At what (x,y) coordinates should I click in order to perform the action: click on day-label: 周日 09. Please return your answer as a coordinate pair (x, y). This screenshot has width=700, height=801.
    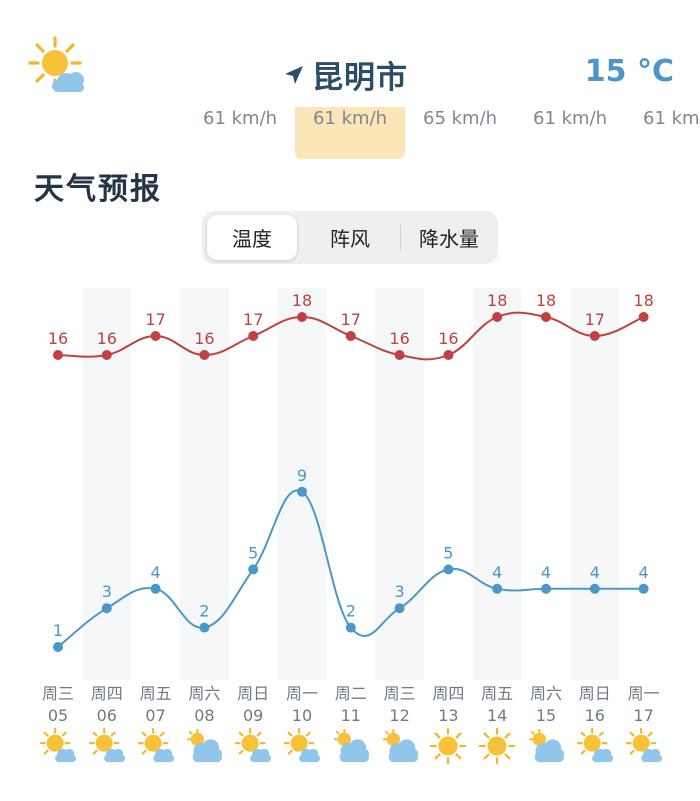
    Looking at the image, I should click on (253, 705).